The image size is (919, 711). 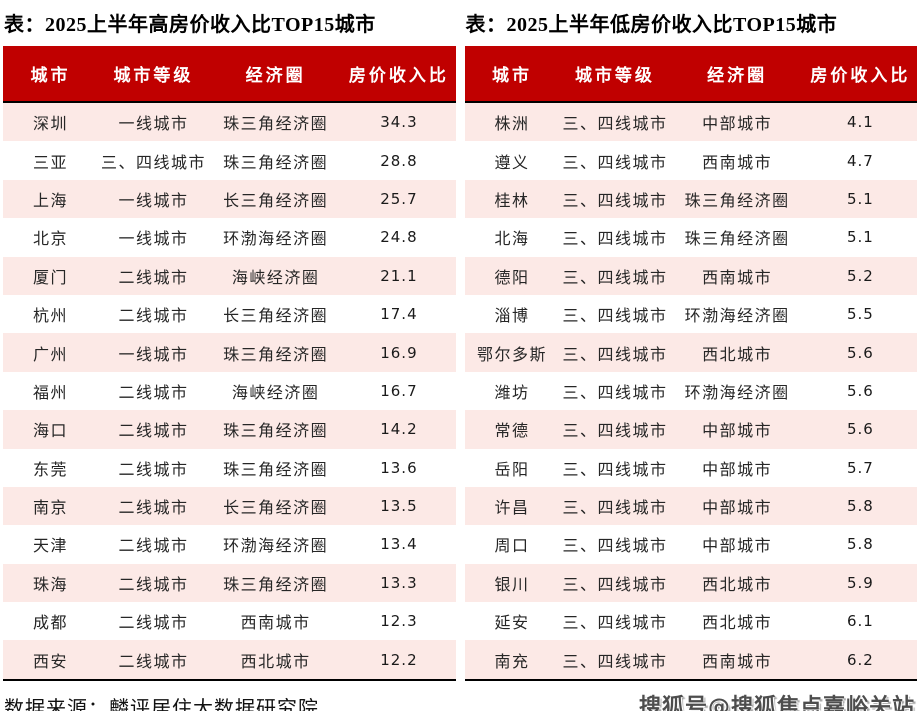 I want to click on table-row: 南京 二线城市 长三角经济圈 13.5, so click(x=229, y=506).